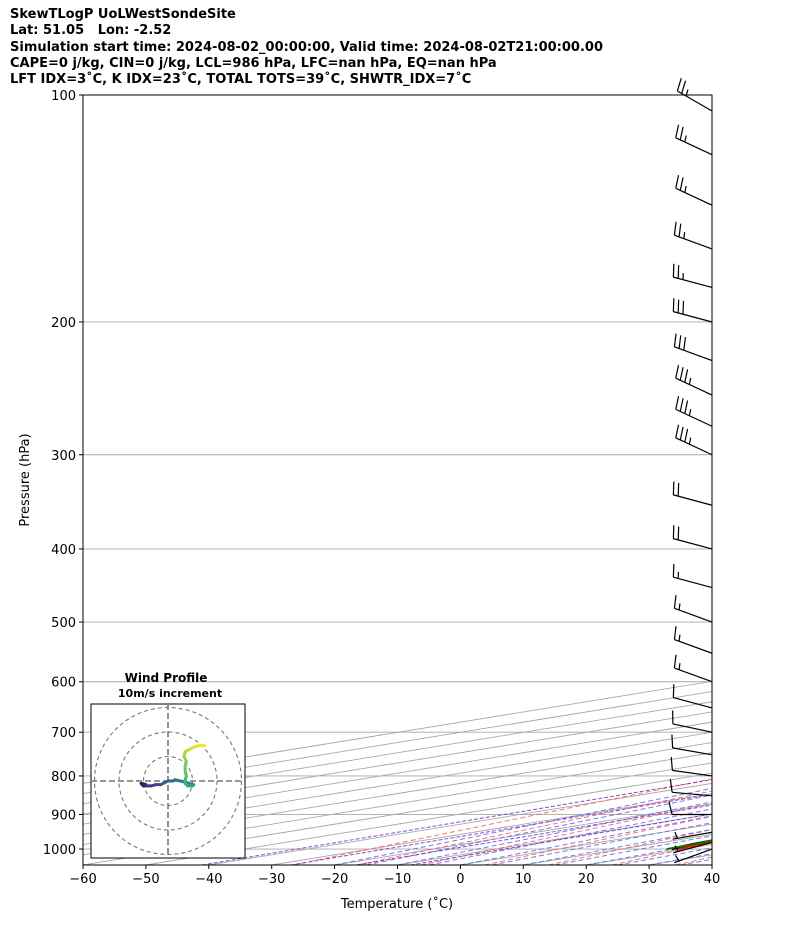  What do you see at coordinates (82, 879) in the screenshot?
I see `x-tick-label: −60` at bounding box center [82, 879].